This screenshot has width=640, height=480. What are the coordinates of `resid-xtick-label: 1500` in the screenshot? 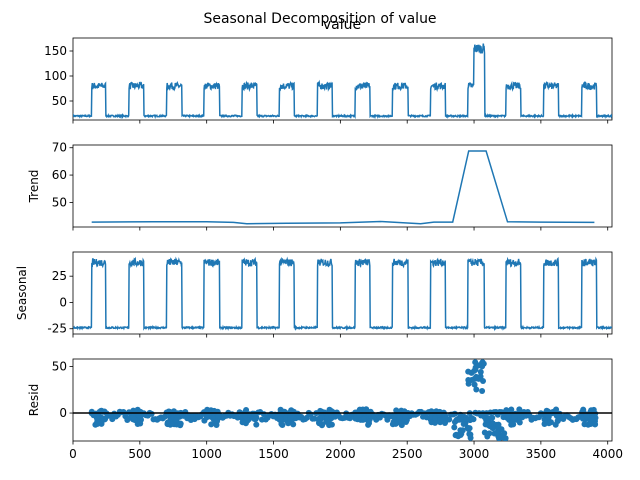 It's located at (273, 454).